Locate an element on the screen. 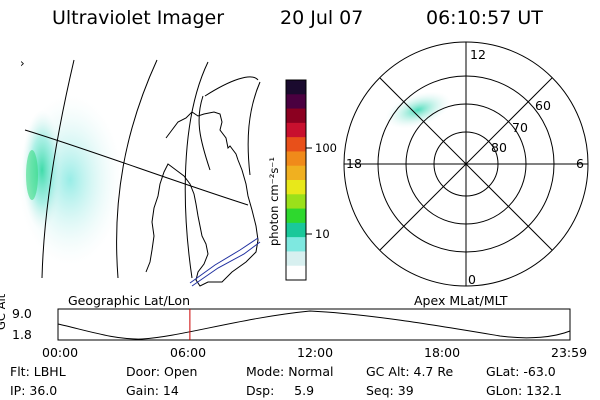 This screenshot has height=400, width=600. polar-ring-label-70: 70 is located at coordinates (520, 127).